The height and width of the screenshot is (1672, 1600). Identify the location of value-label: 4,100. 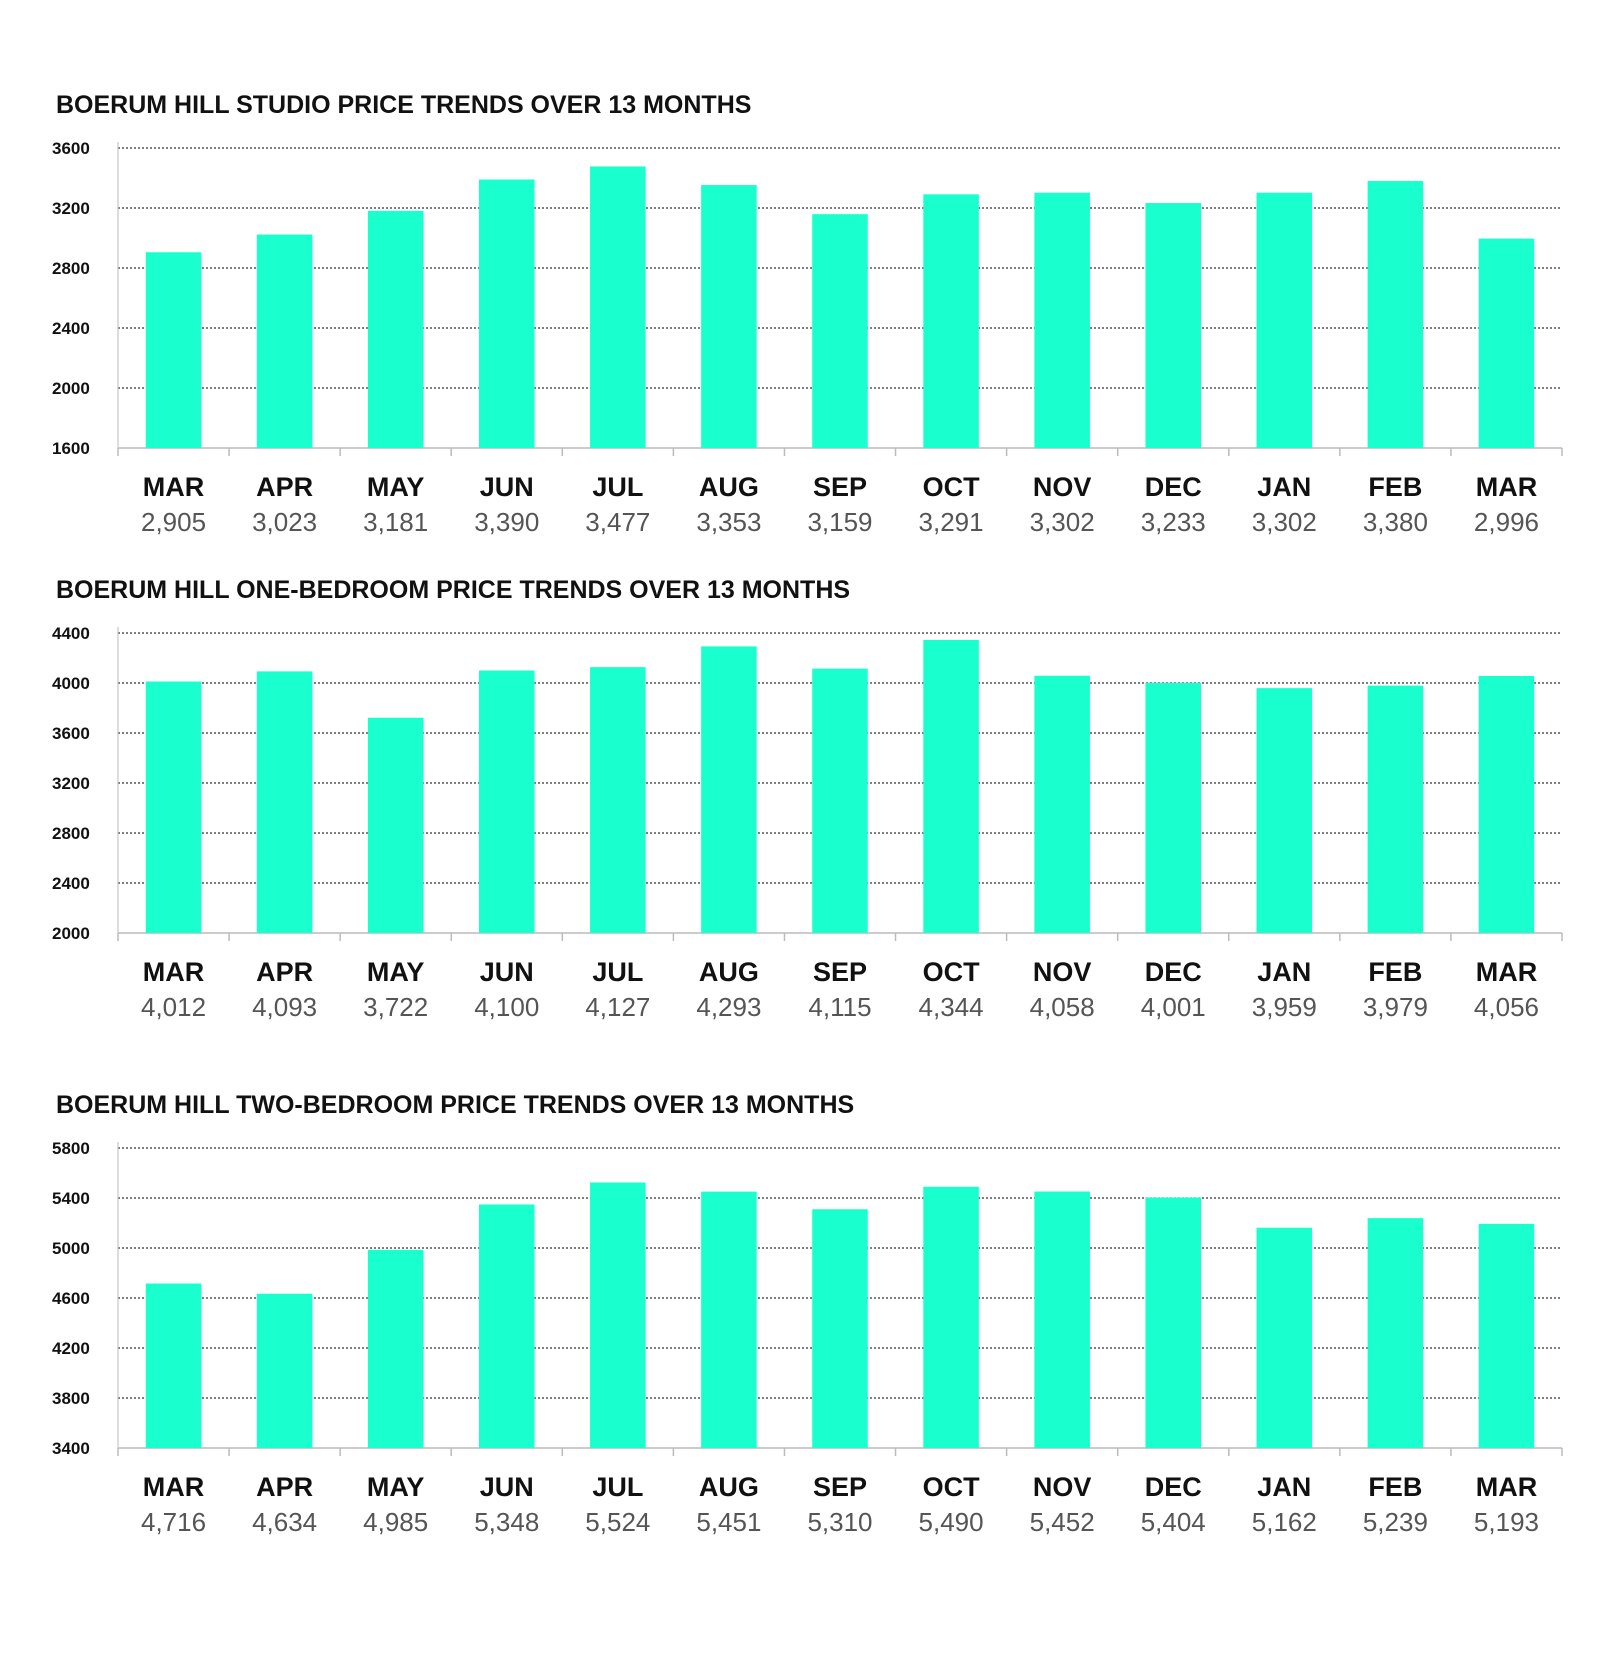
(506, 1007).